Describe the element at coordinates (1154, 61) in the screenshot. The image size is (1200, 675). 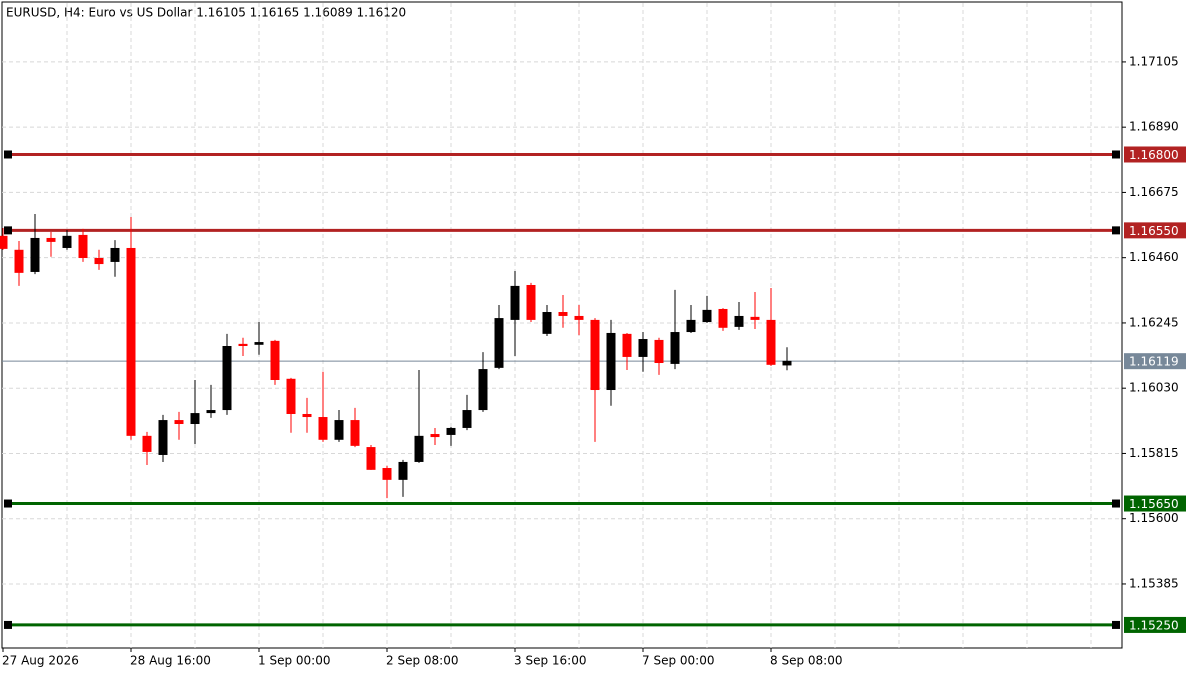
I see `y-tick-label: 1.17105` at that location.